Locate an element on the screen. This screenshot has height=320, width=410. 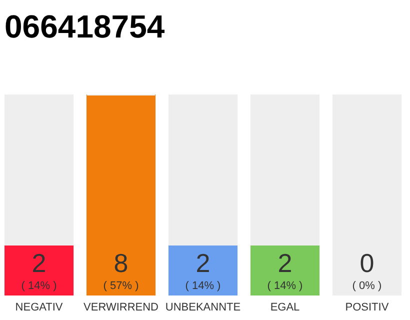
x-tick-label: UNBEKANNTE is located at coordinates (203, 308).